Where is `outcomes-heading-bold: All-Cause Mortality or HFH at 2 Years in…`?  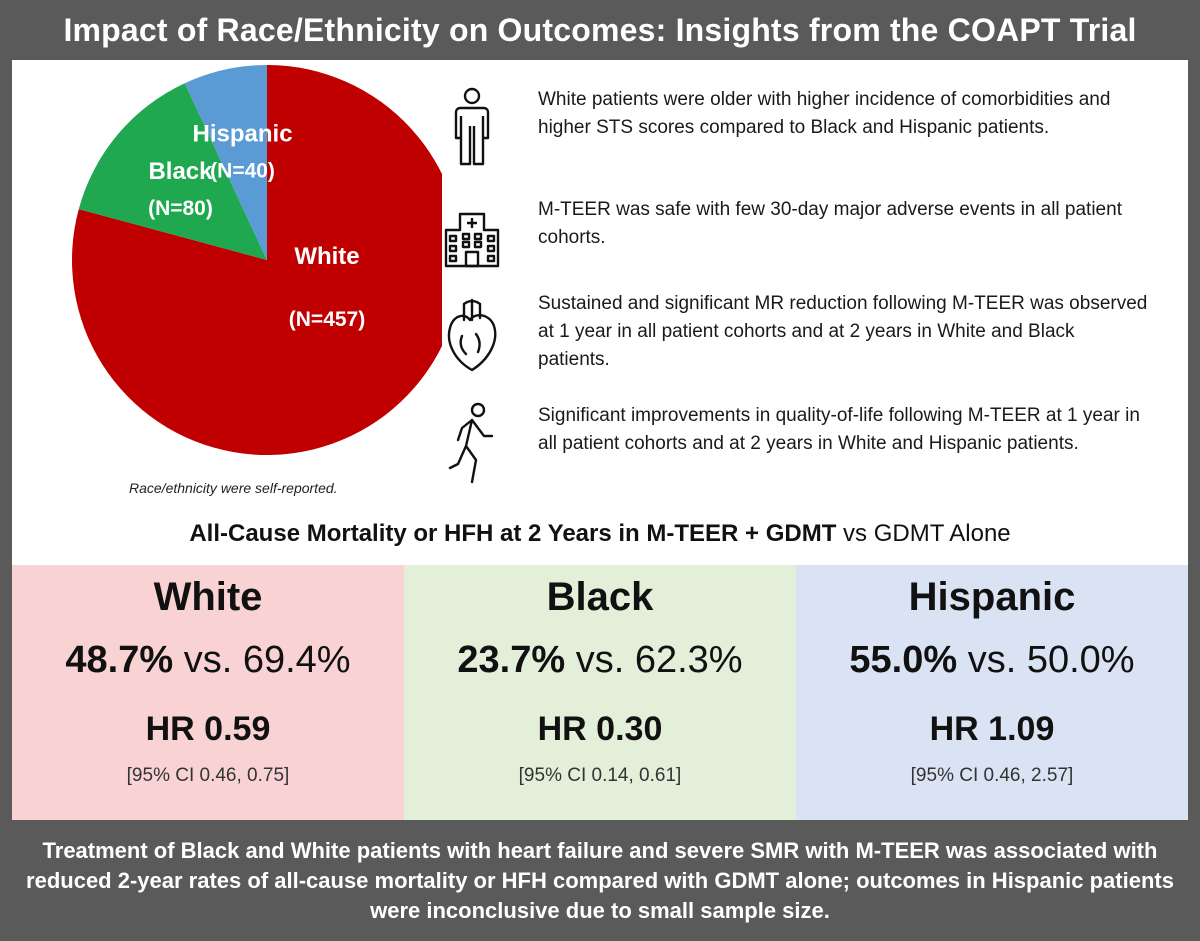
outcomes-heading-bold: All-Cause Mortality or HFH at 2 Years in… is located at coordinates (513, 533).